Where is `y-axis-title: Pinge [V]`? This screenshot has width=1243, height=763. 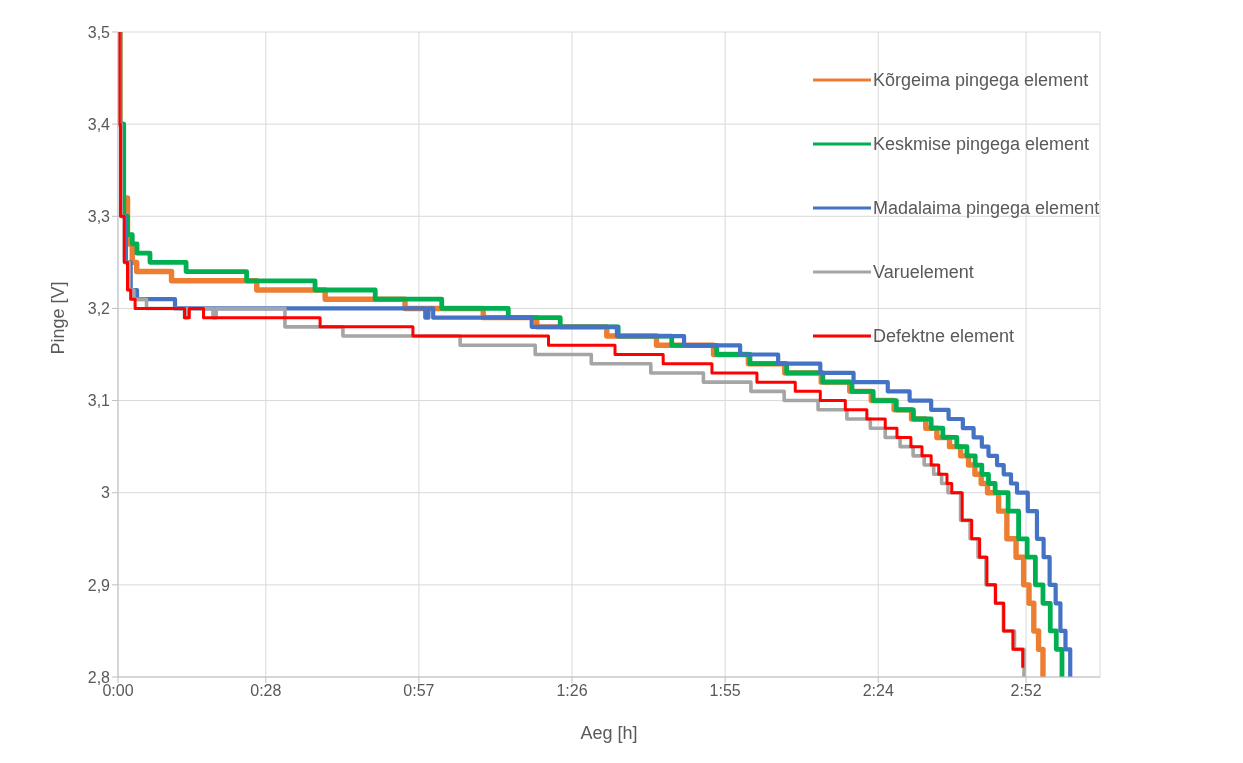
y-axis-title: Pinge [V] is located at coordinates (58, 318).